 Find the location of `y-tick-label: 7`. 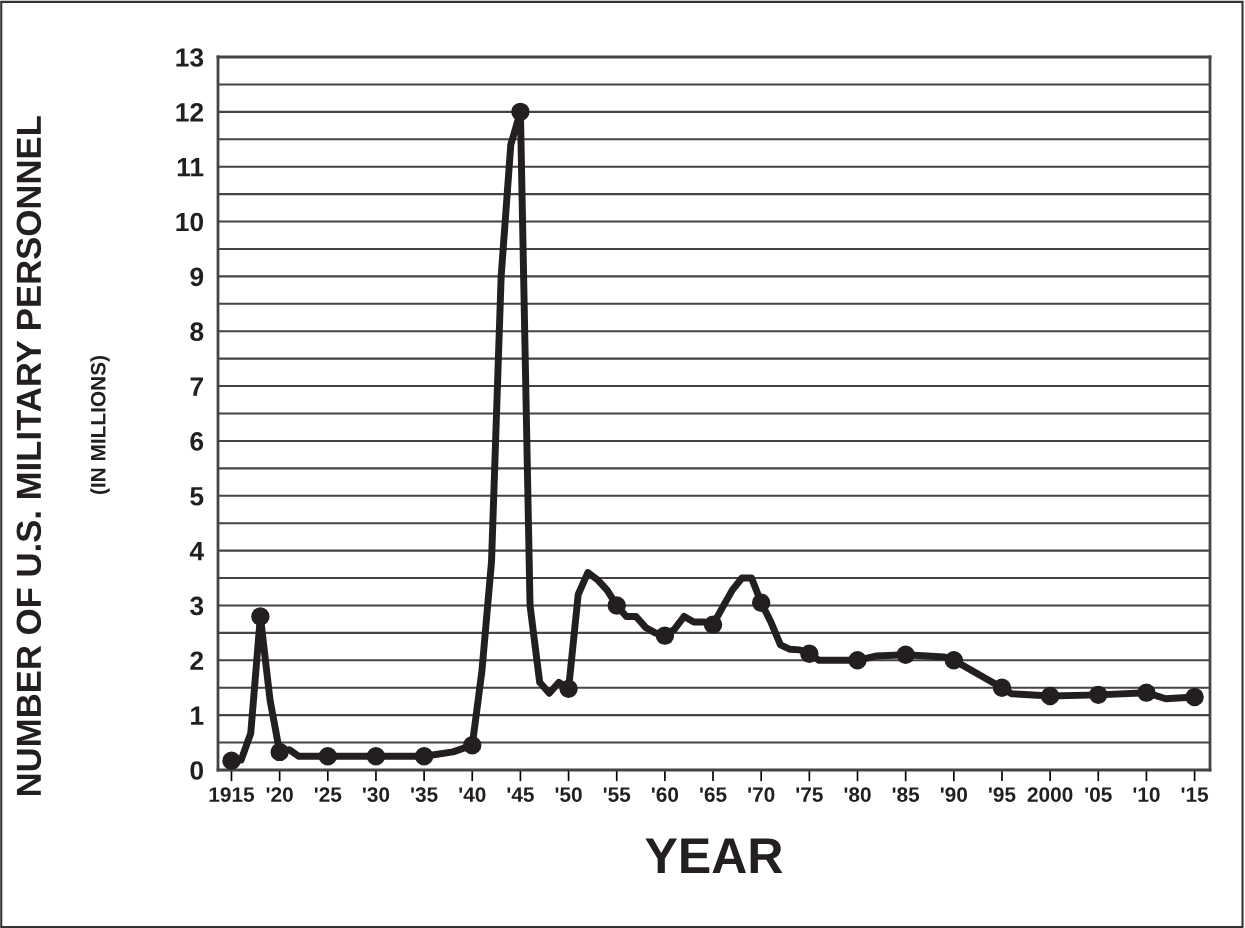

y-tick-label: 7 is located at coordinates (196, 386).